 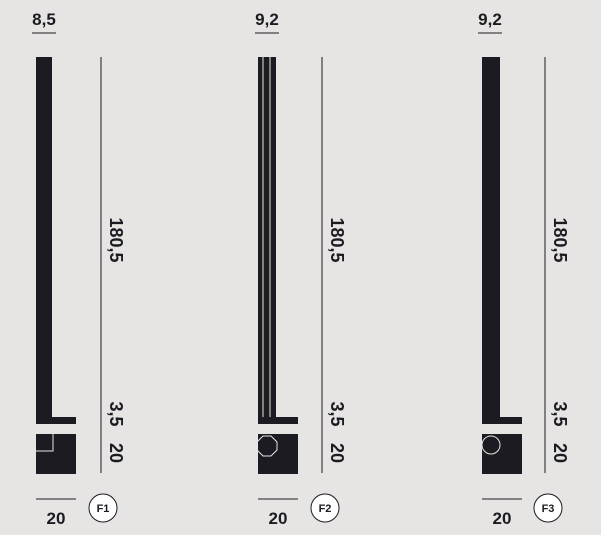 What do you see at coordinates (45, 443) in the screenshot?
I see `corner-notch-icon` at bounding box center [45, 443].